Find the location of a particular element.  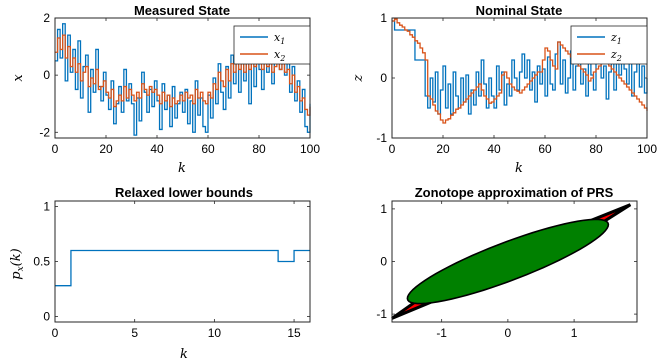

chart-title: Measured State is located at coordinates (182, 10).